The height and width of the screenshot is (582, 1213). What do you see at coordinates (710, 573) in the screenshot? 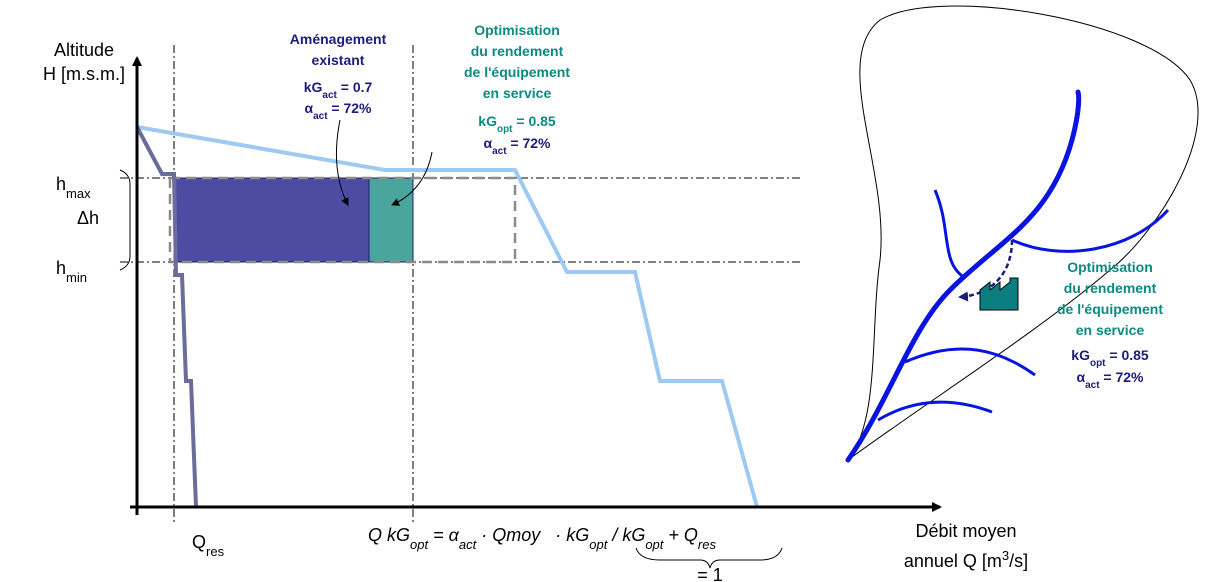
I see `label: = 1` at bounding box center [710, 573].